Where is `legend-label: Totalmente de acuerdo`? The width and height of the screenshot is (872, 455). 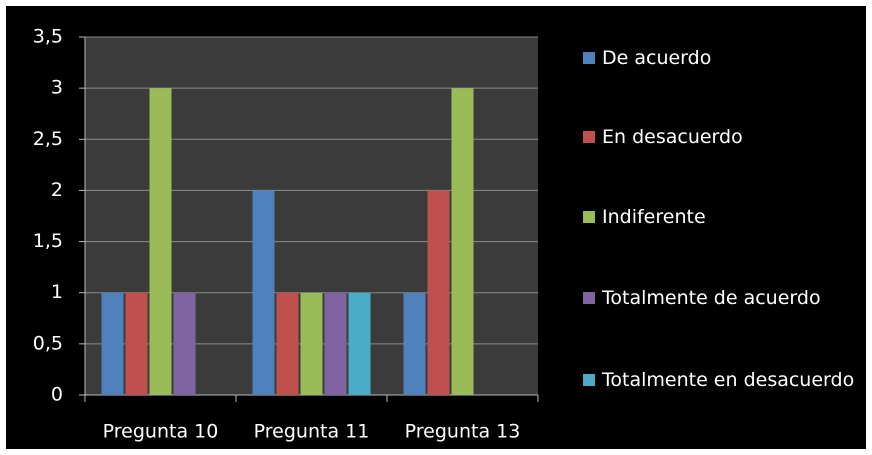 legend-label: Totalmente de acuerdo is located at coordinates (711, 298).